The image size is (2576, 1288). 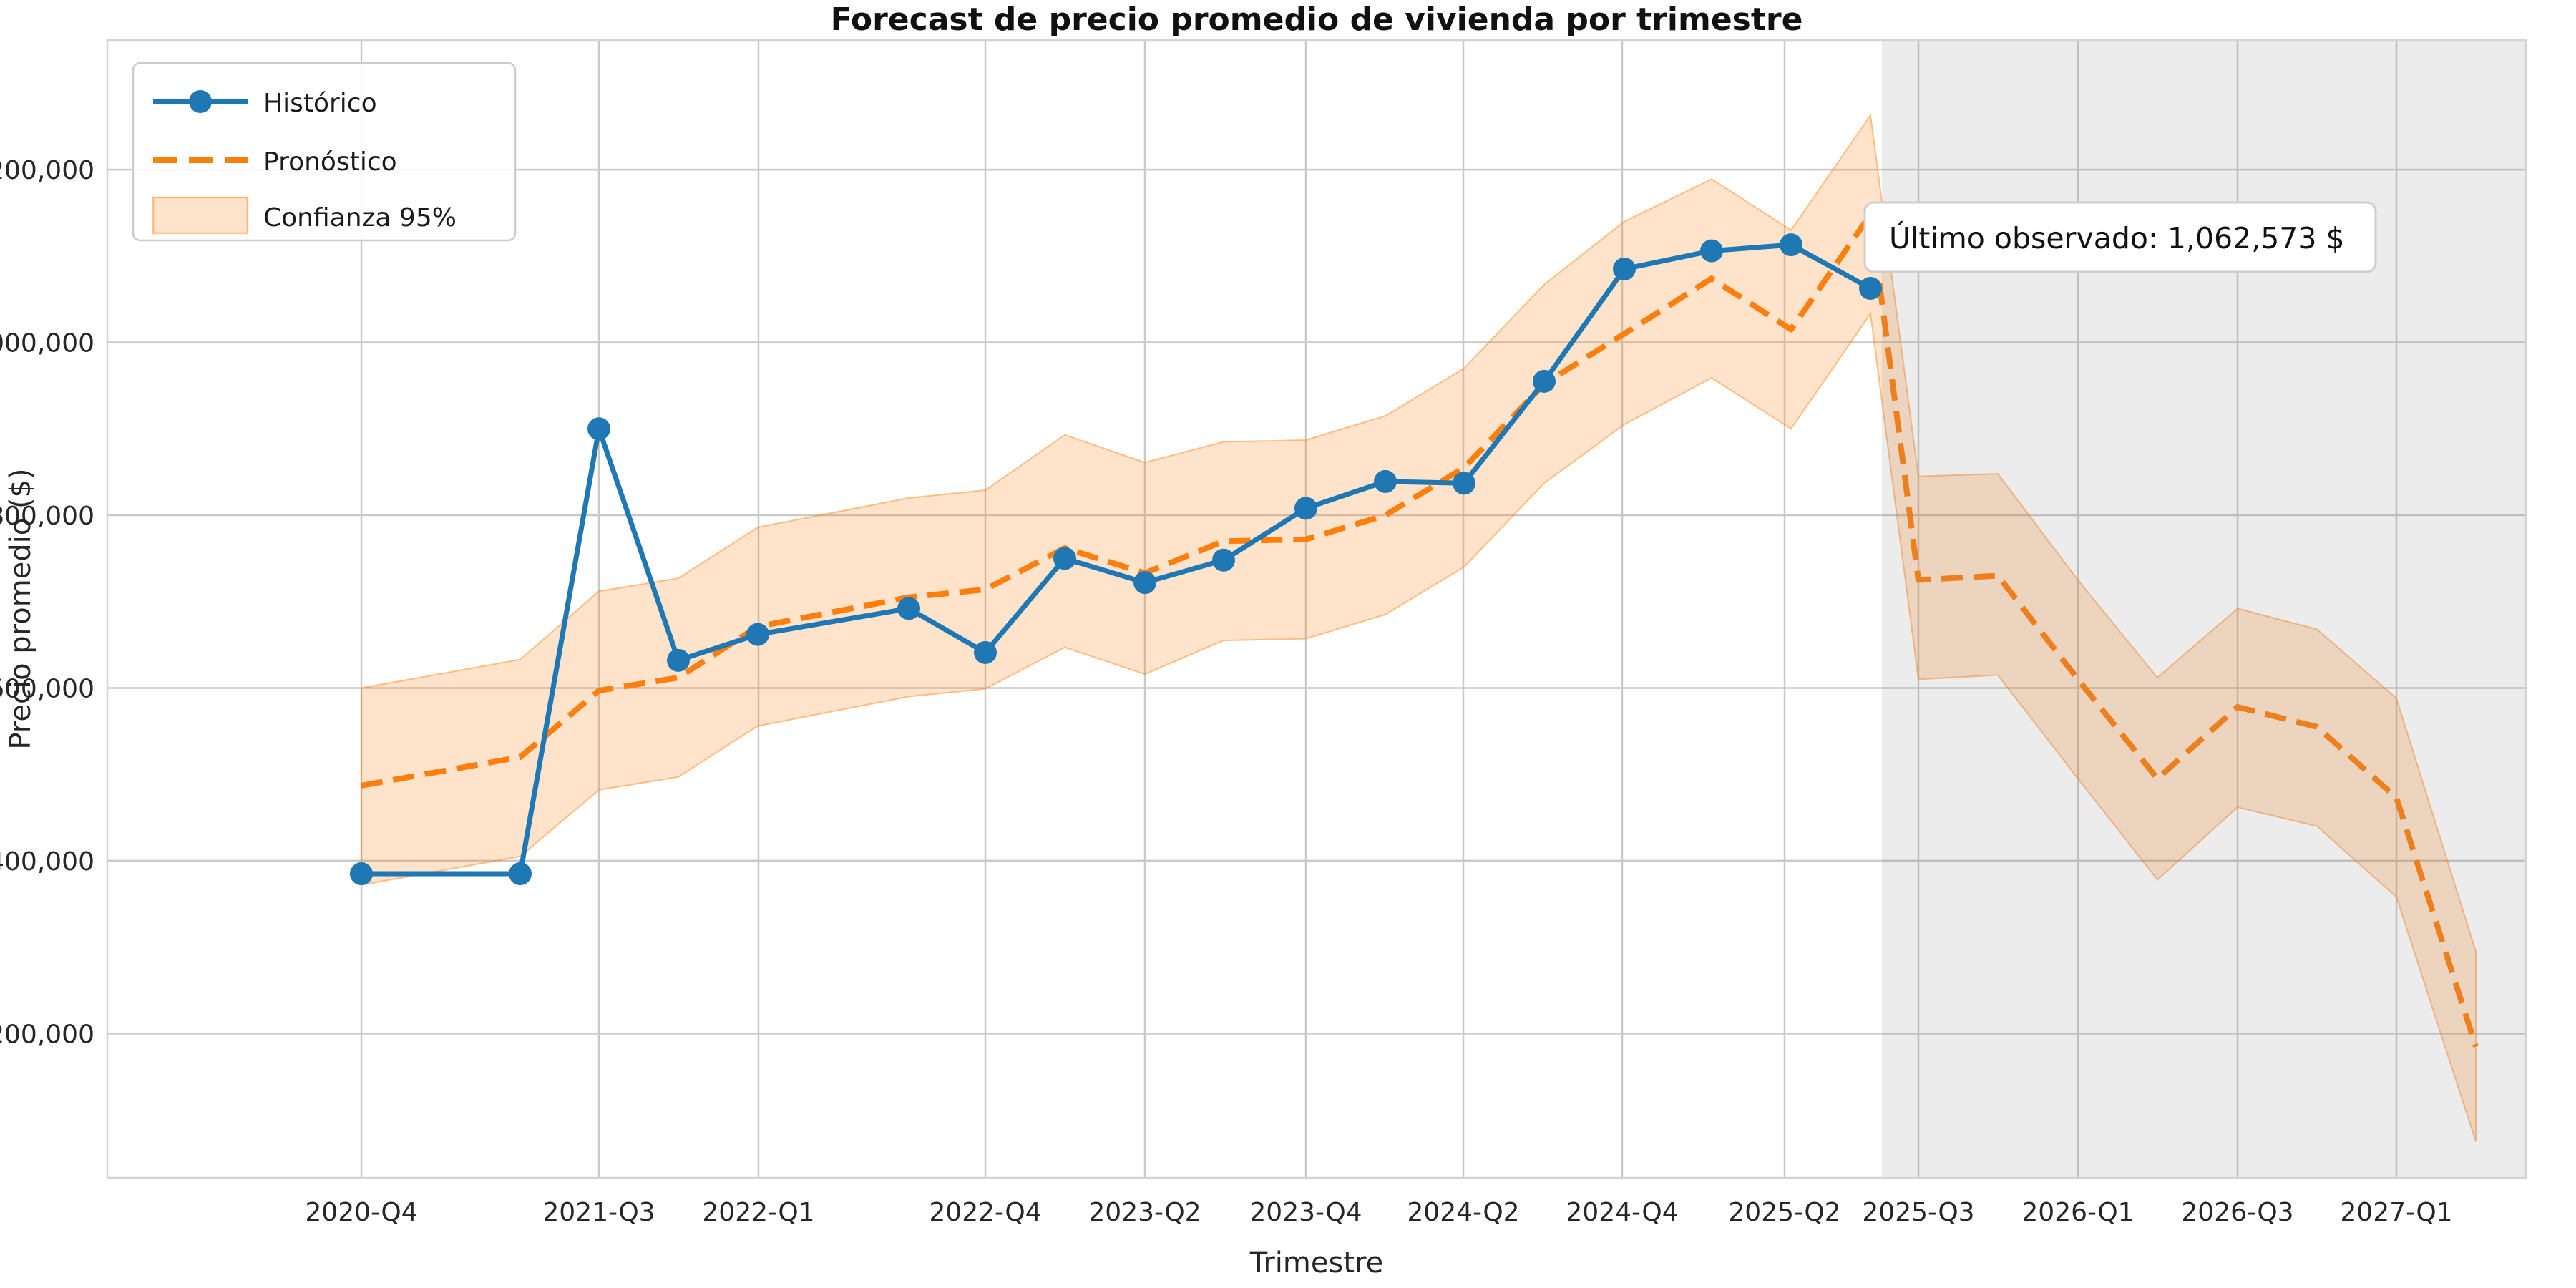 What do you see at coordinates (1918, 1212) in the screenshot?
I see `svg-text: 2025-Q3` at bounding box center [1918, 1212].